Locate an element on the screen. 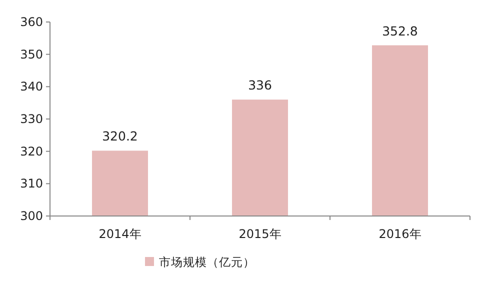  y-tick-label: 350 is located at coordinates (31, 54).